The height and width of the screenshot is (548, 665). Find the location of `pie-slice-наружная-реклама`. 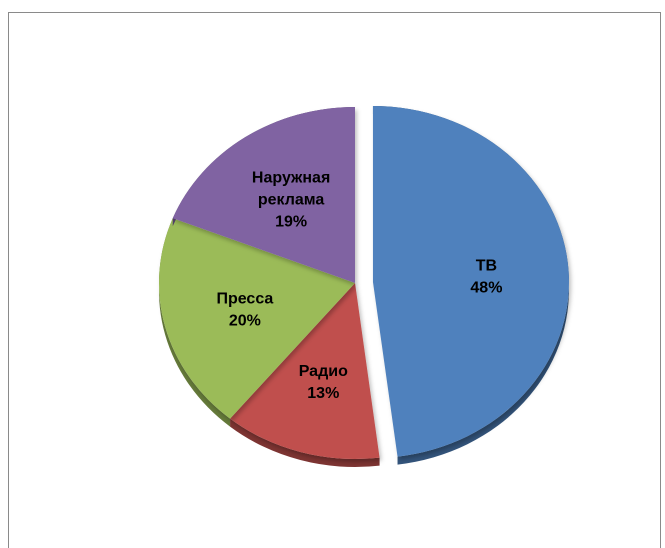

pie-slice-наружная-реклама is located at coordinates (263, 195).